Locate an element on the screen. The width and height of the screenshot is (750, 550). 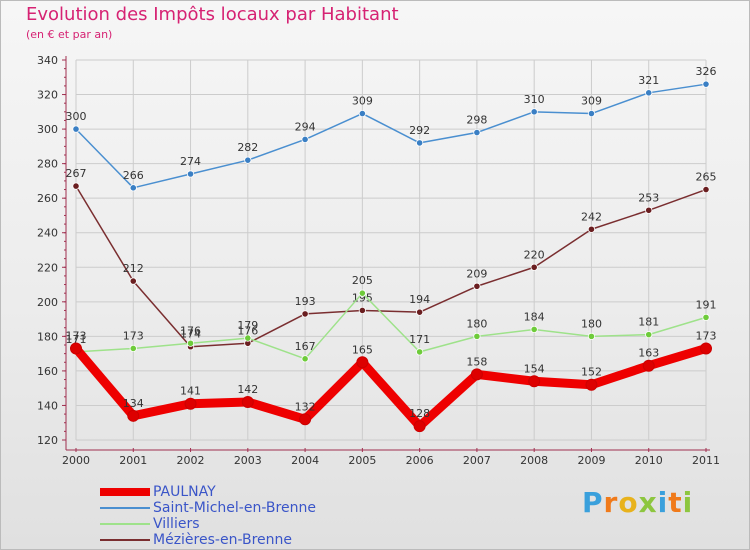
y-tick-label: 320 is located at coordinates (47, 95).